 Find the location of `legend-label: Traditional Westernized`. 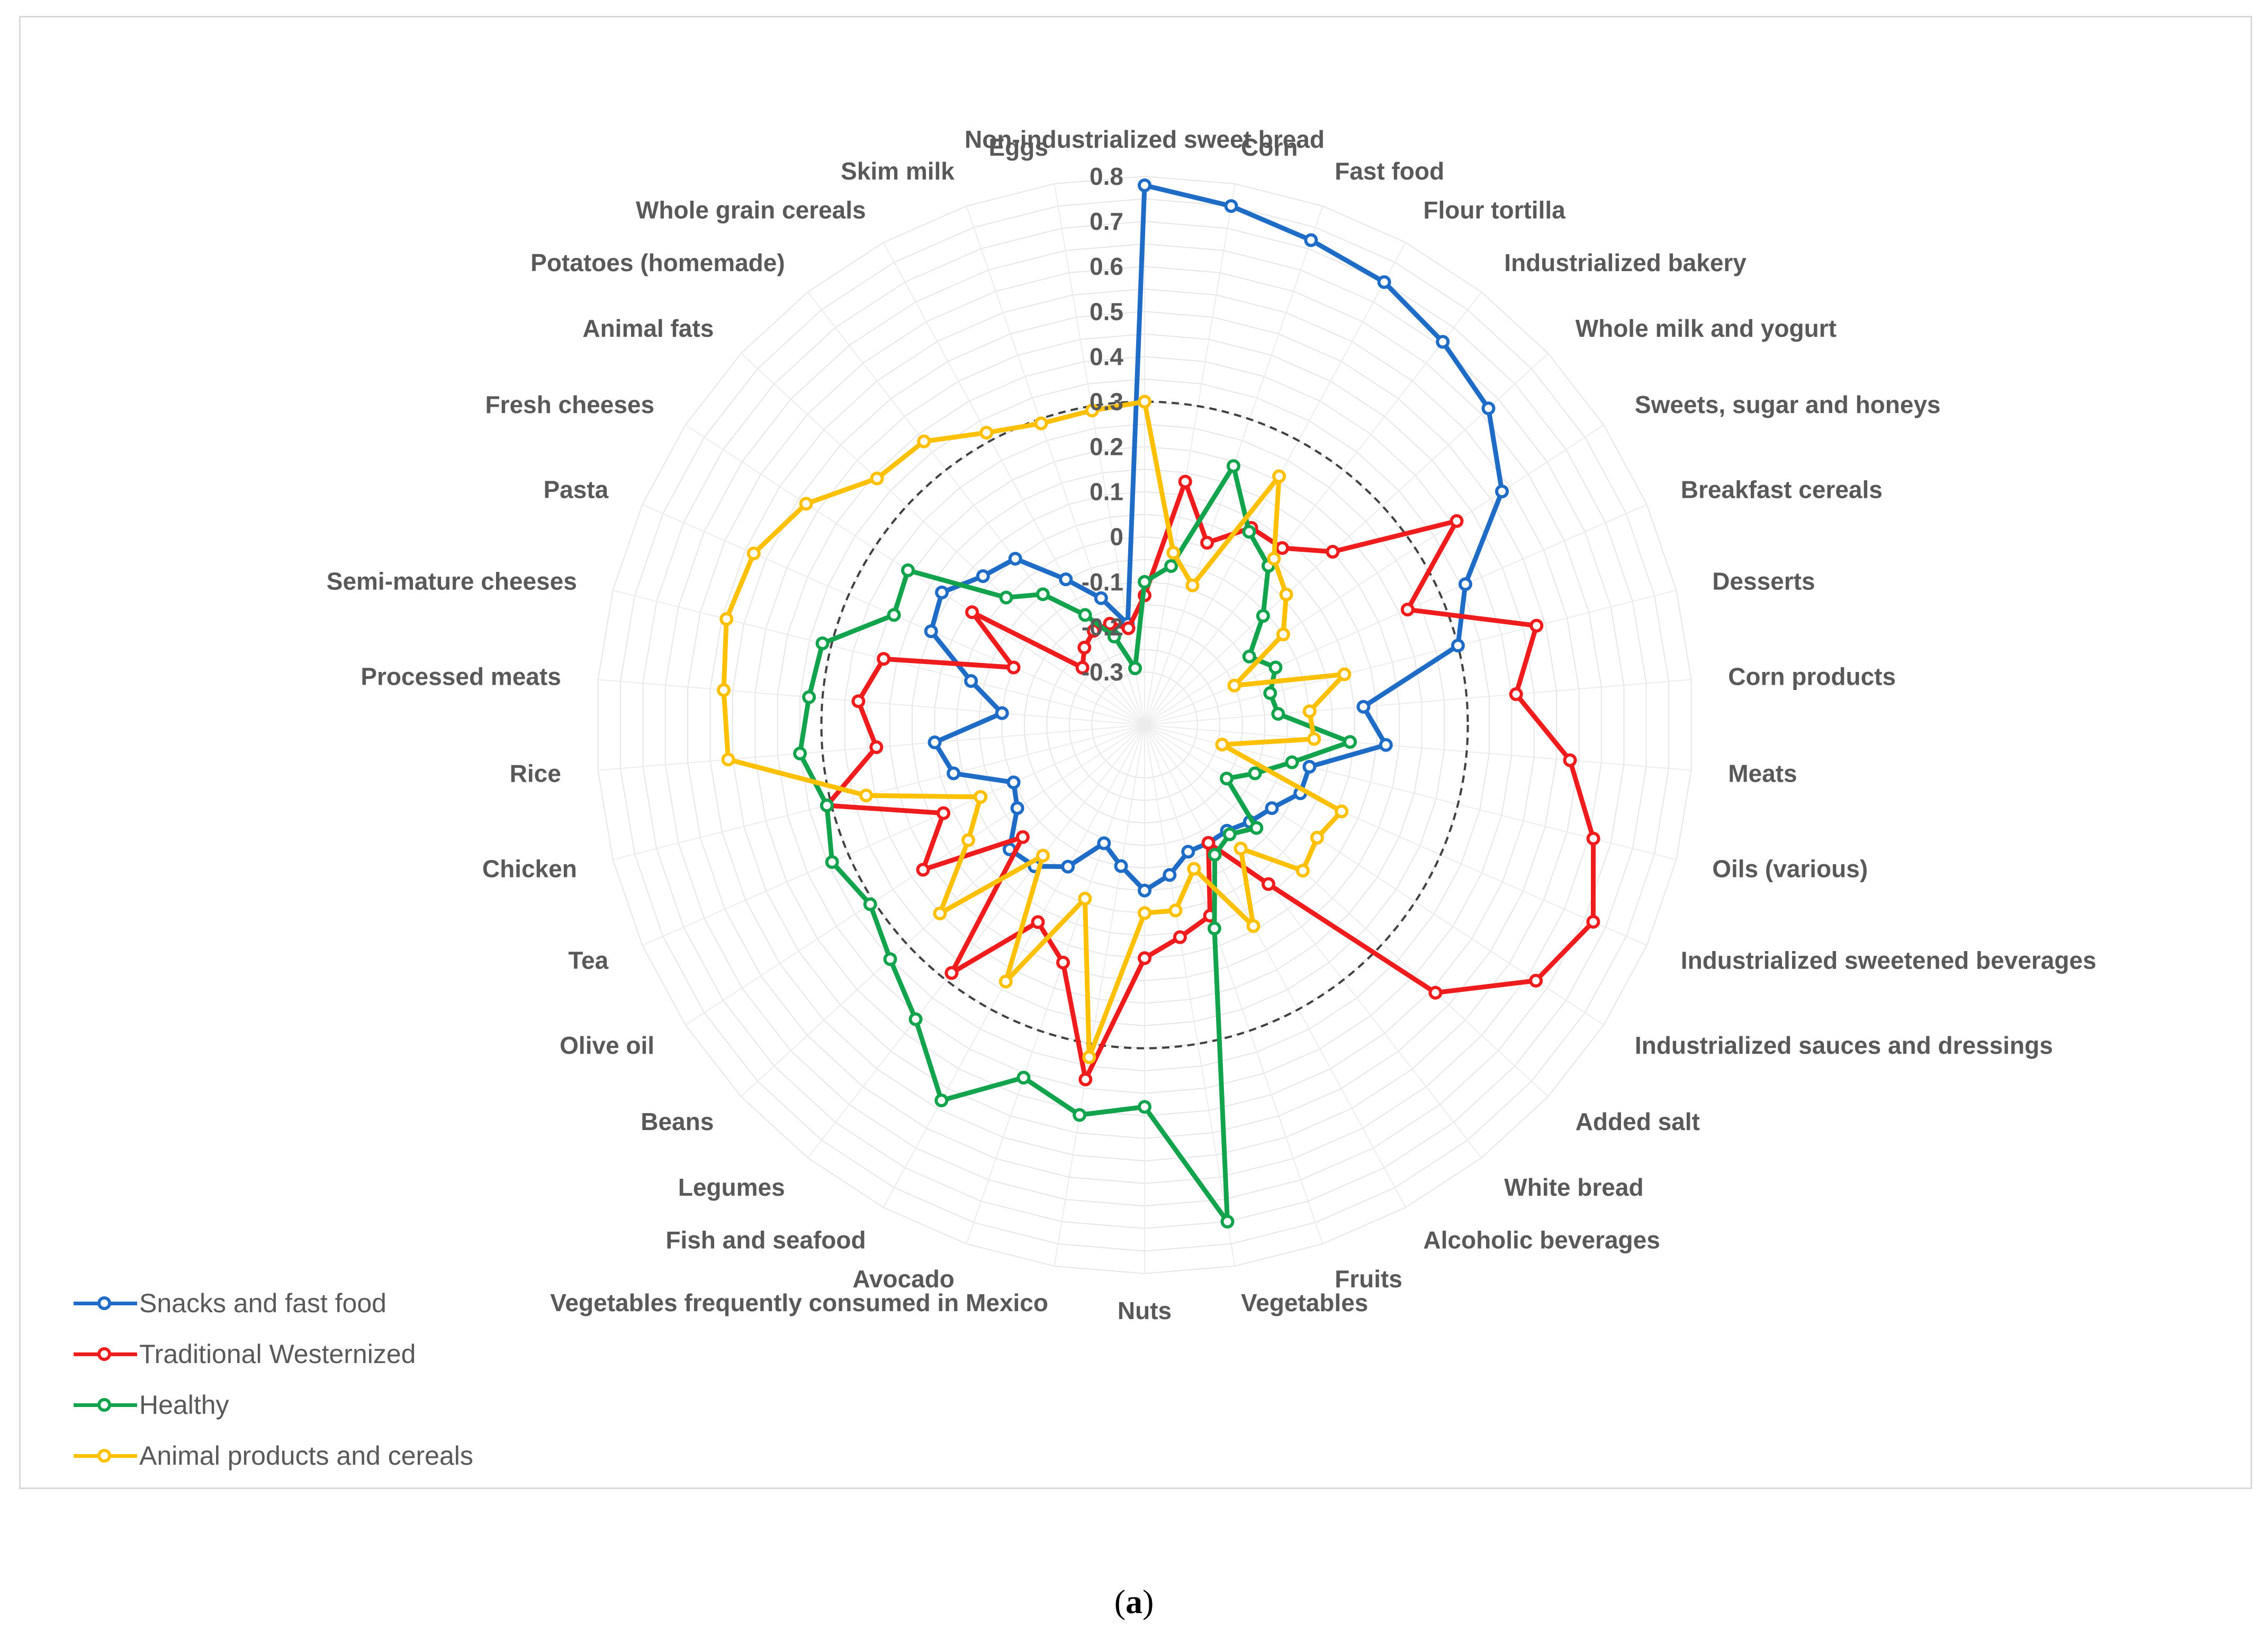

legend-label: Traditional Westernized is located at coordinates (277, 1354).